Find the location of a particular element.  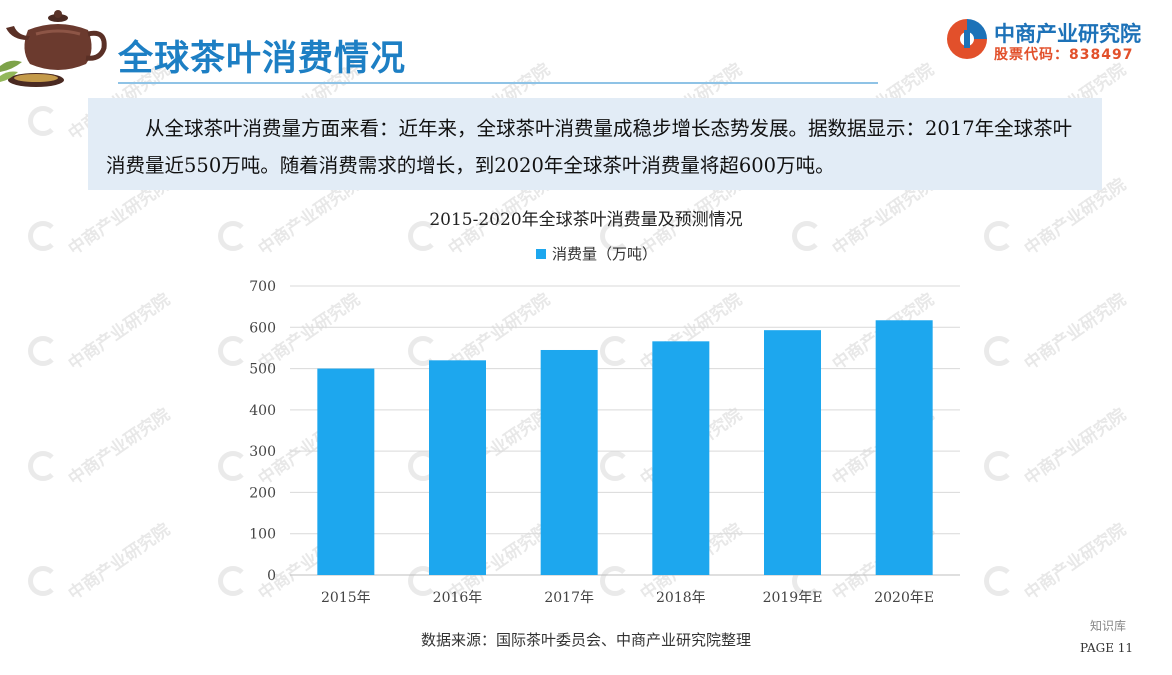

company-logo: 中商产业研究院 股票代码：838497 is located at coordinates (1054, 40).